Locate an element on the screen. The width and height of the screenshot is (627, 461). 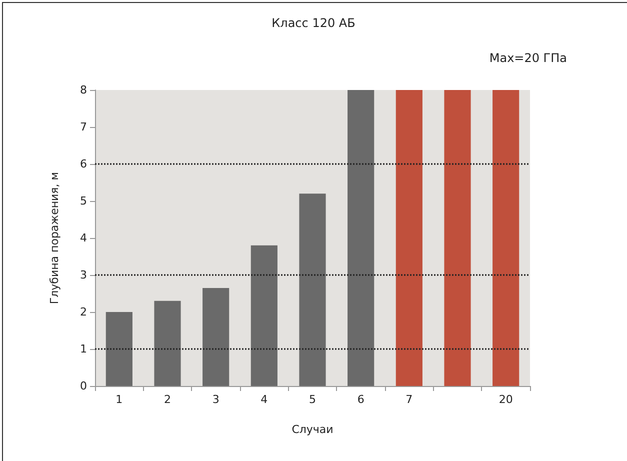
y-tick-label: 5 is located at coordinates (83, 201).